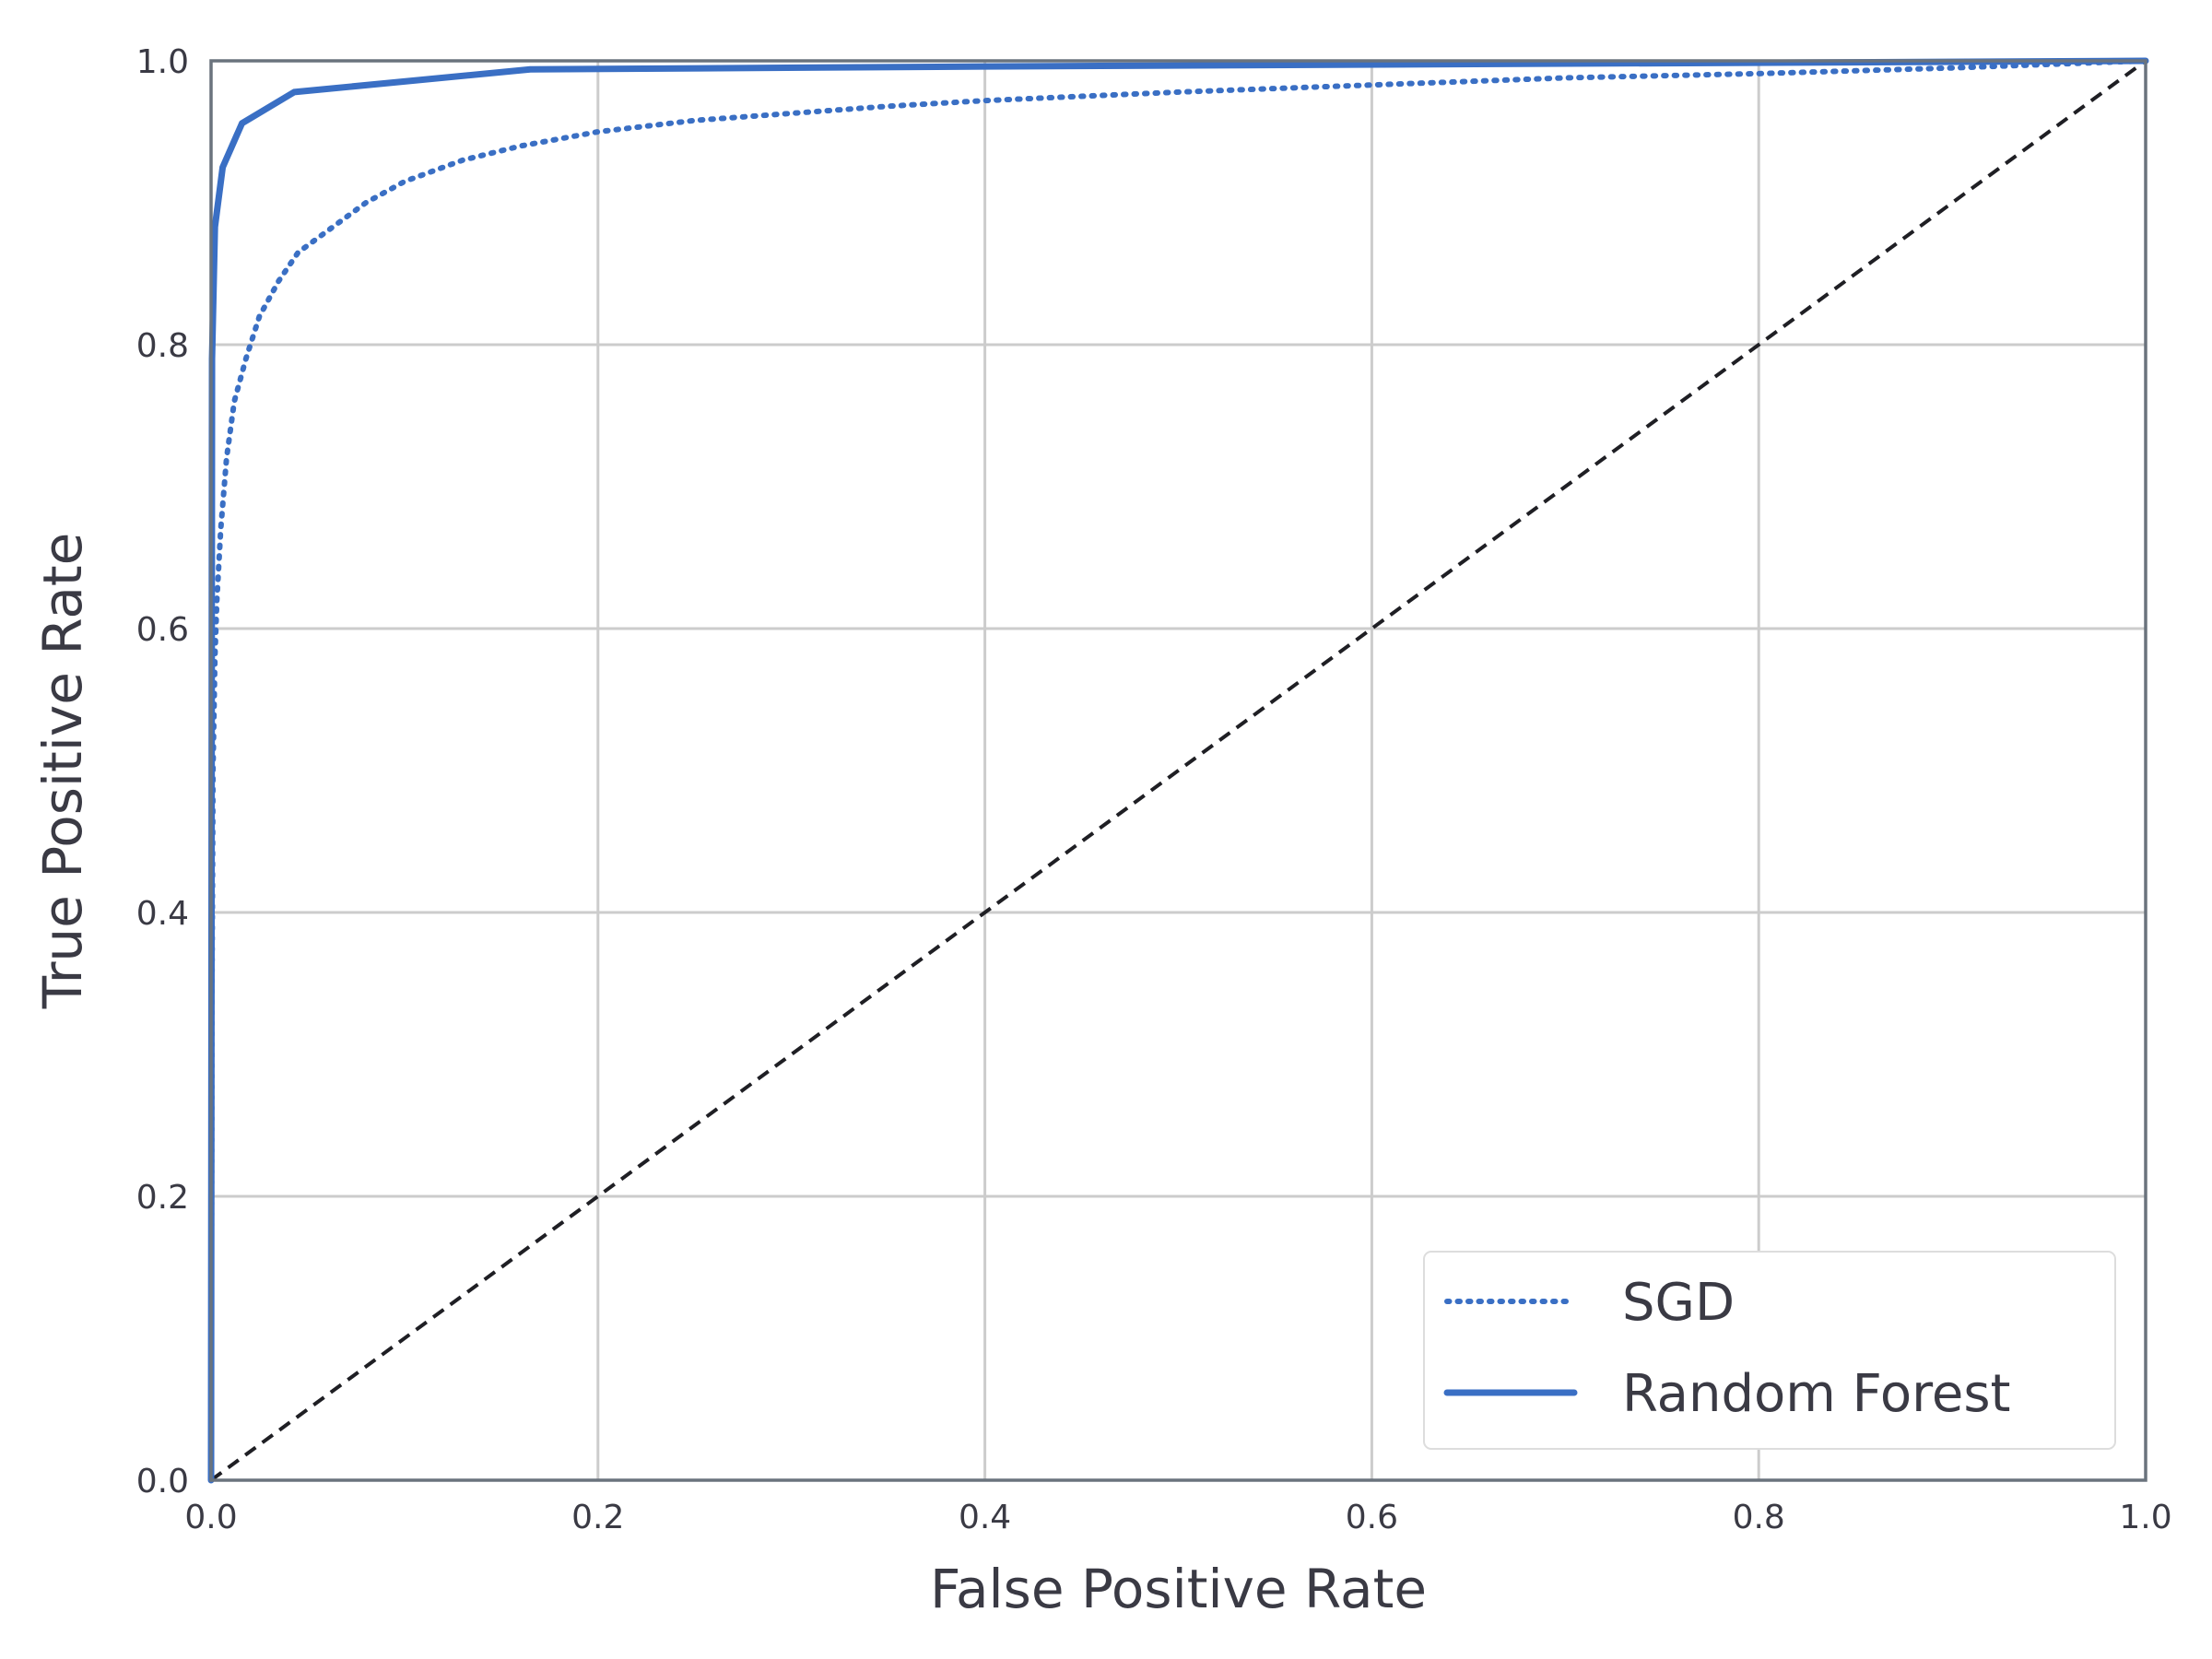 This screenshot has height=1659, width=2212. Describe the element at coordinates (162, 1481) in the screenshot. I see `y-tick-label: 0.0` at that location.